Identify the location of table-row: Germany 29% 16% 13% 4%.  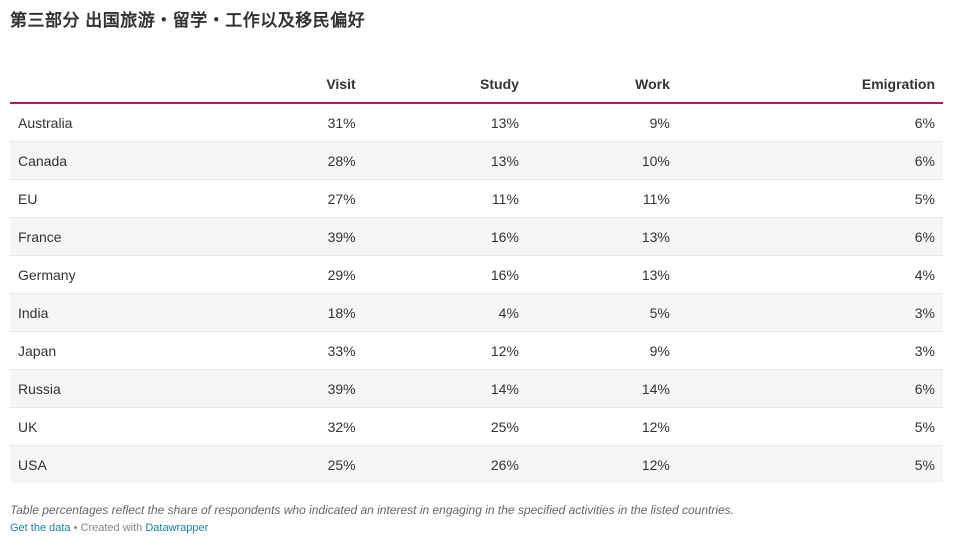
(476, 274).